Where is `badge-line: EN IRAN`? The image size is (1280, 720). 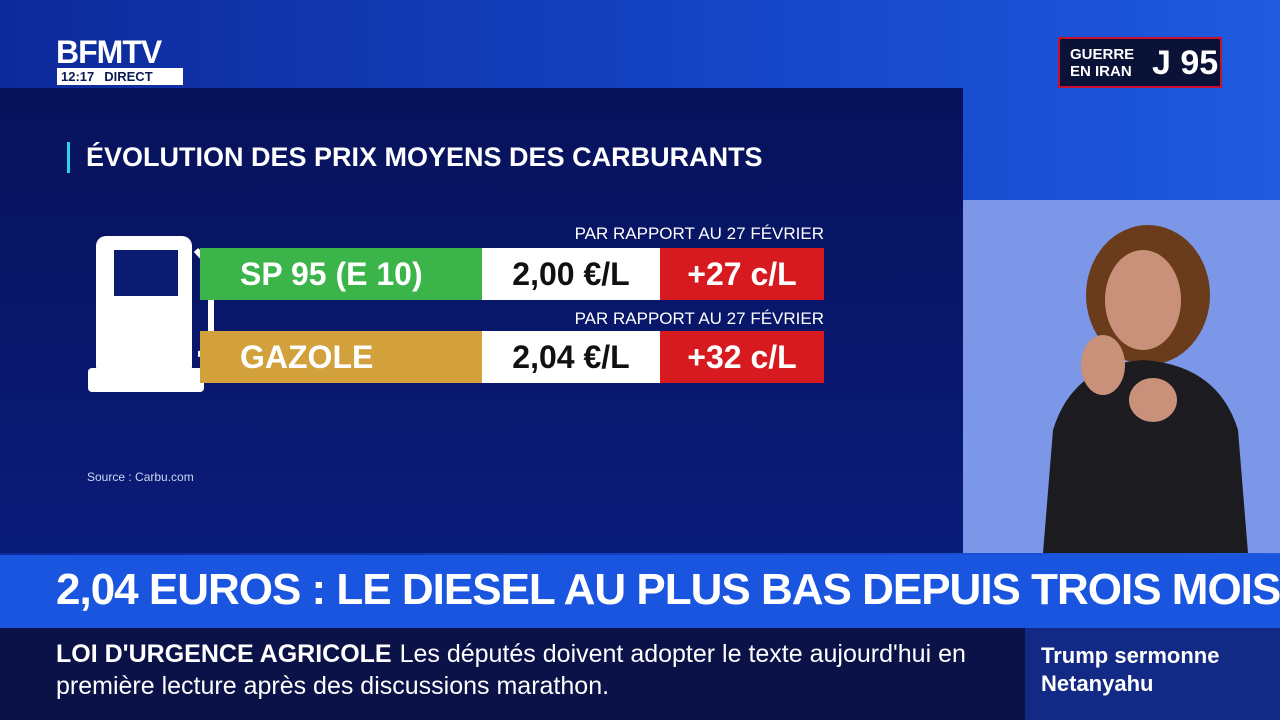 badge-line: EN IRAN is located at coordinates (1101, 71).